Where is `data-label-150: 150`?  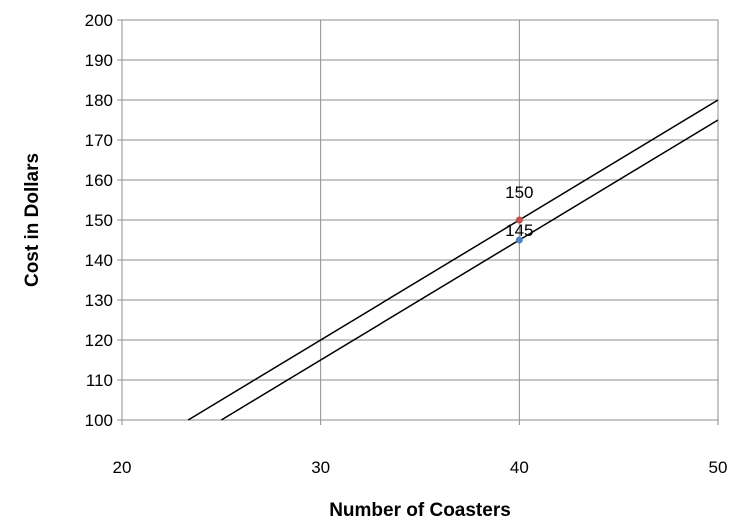 data-label-150: 150 is located at coordinates (519, 192).